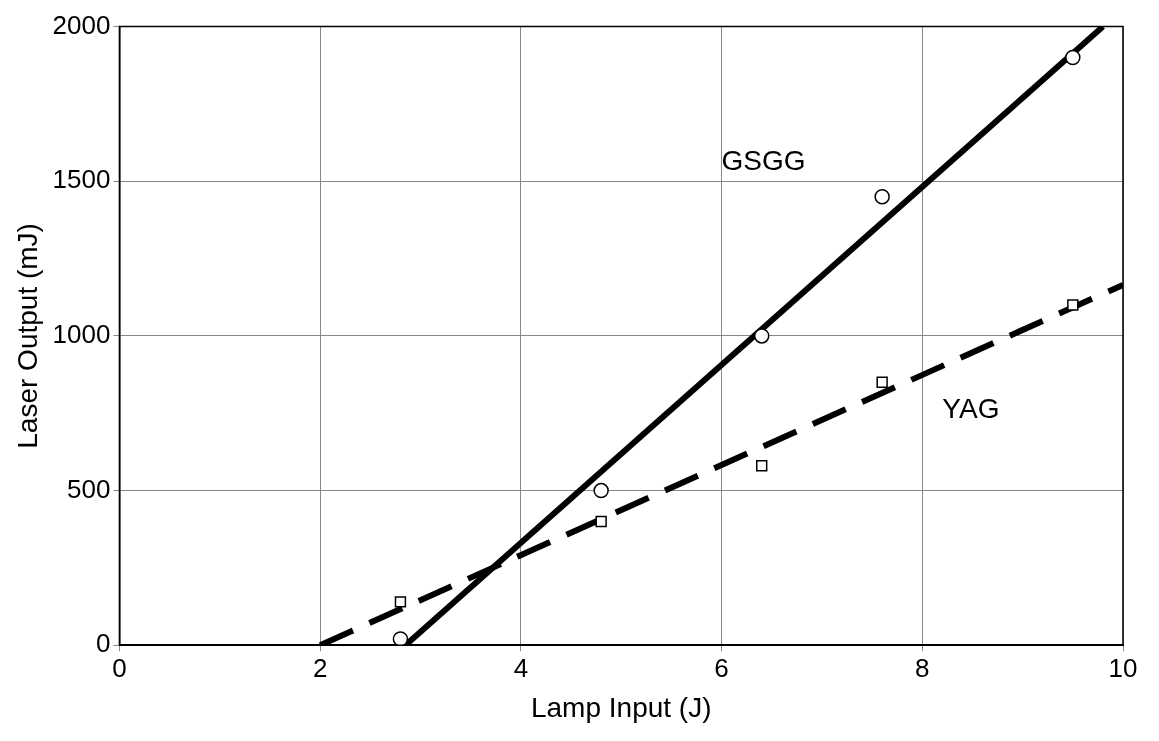  Describe the element at coordinates (763, 161) in the screenshot. I see `annotation: GSGG` at that location.